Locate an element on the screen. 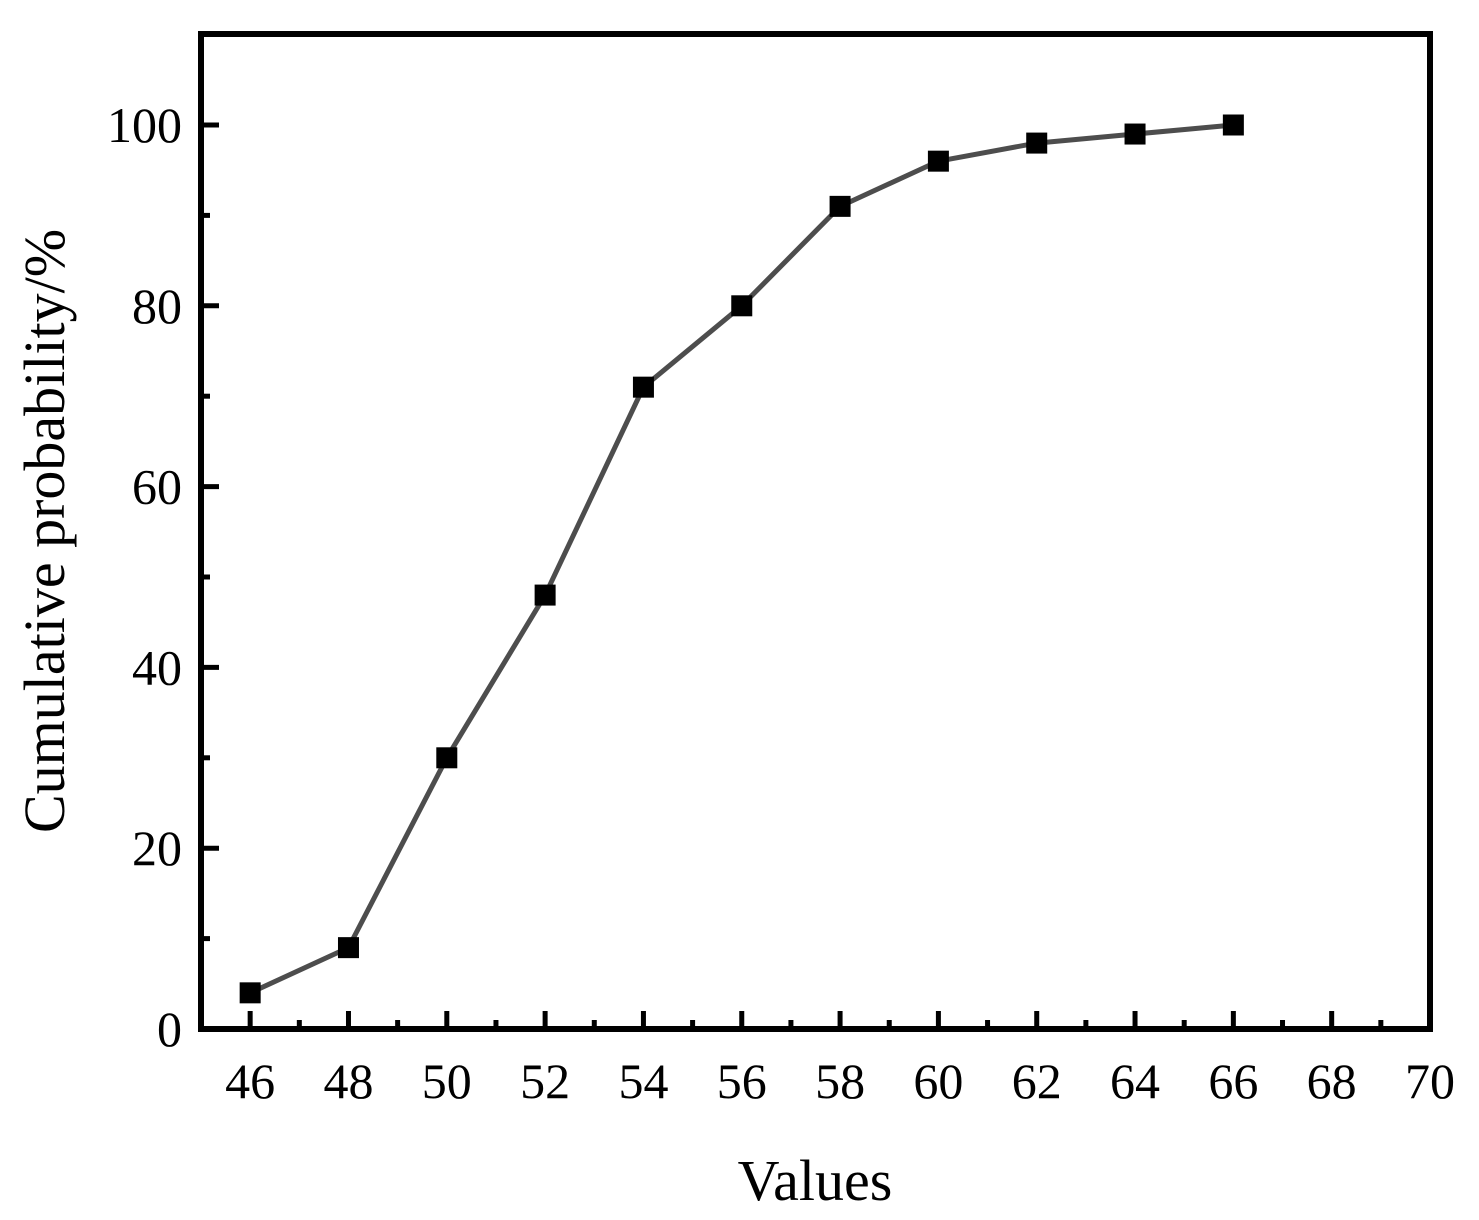 This screenshot has height=1220, width=1479. x-tick-label: 48 is located at coordinates (348, 1081).